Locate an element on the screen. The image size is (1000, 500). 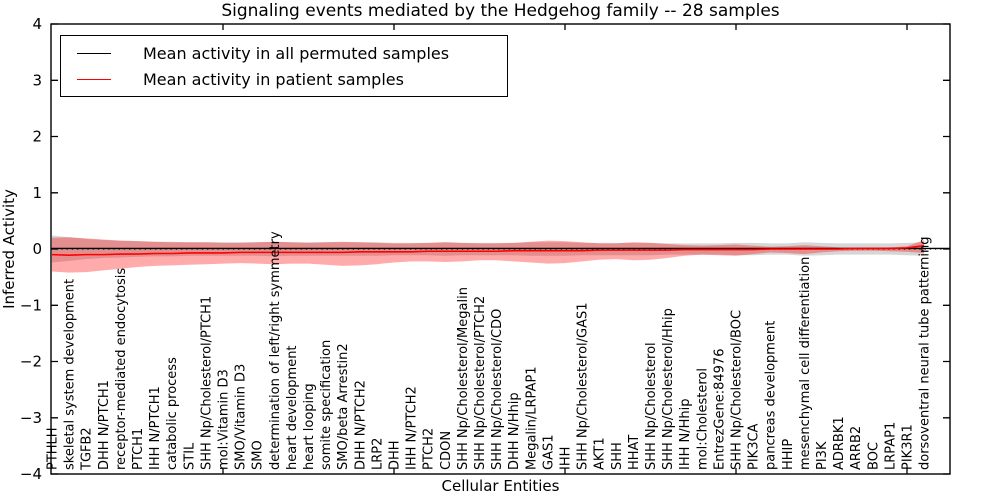
x-tick-label: heart development is located at coordinates (292, 407).